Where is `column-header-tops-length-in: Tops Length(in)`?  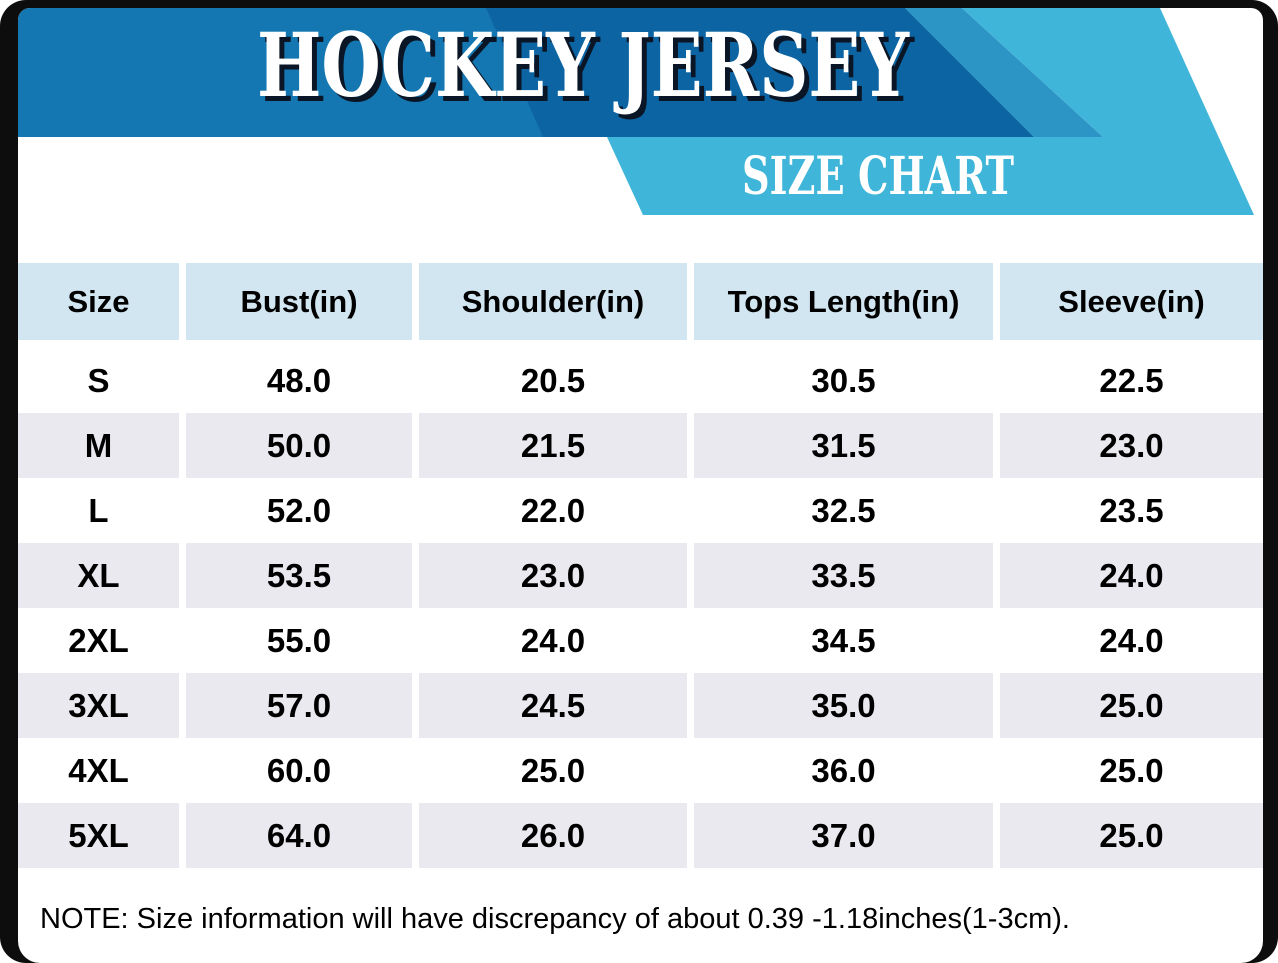 column-header-tops-length-in: Tops Length(in) is located at coordinates (843, 301).